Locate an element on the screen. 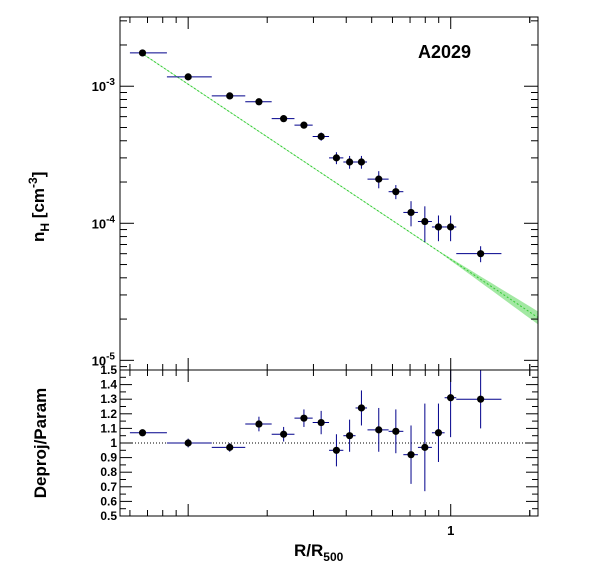 This screenshot has height=572, width=596. x-axis-title: R/R500 is located at coordinates (319, 552).